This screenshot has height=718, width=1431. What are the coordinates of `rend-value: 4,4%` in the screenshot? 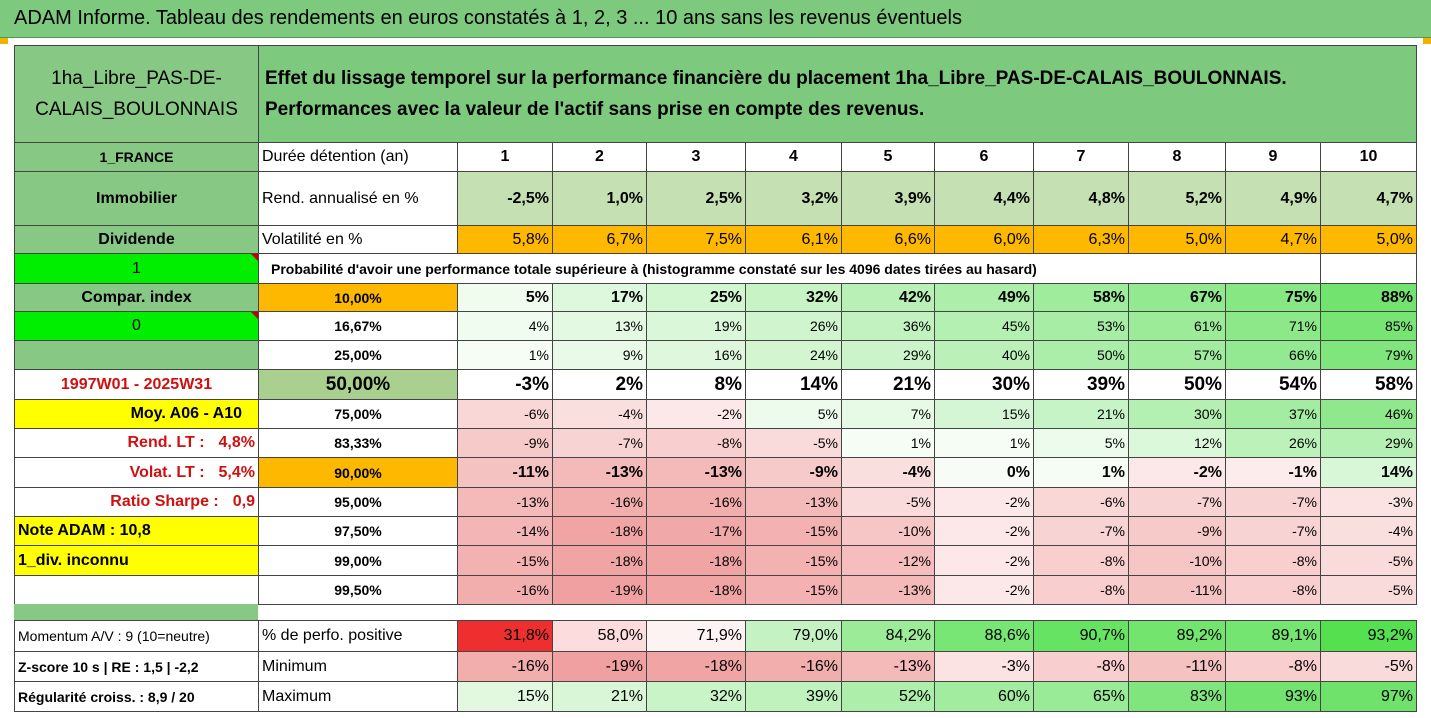 It's located at (984, 198).